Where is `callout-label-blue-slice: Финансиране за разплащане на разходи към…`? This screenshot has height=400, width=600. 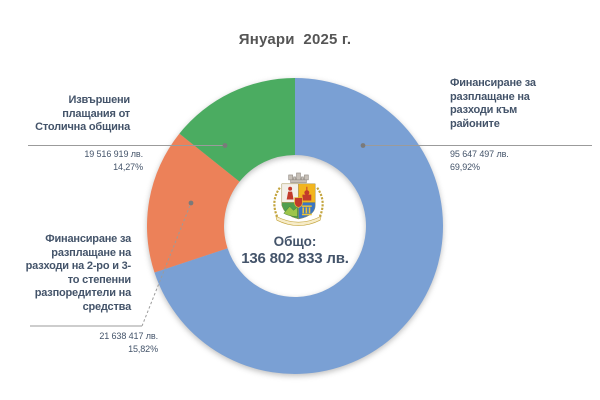
callout-label-blue-slice: Финансиране за разплащане на разходи към… is located at coordinates (493, 103).